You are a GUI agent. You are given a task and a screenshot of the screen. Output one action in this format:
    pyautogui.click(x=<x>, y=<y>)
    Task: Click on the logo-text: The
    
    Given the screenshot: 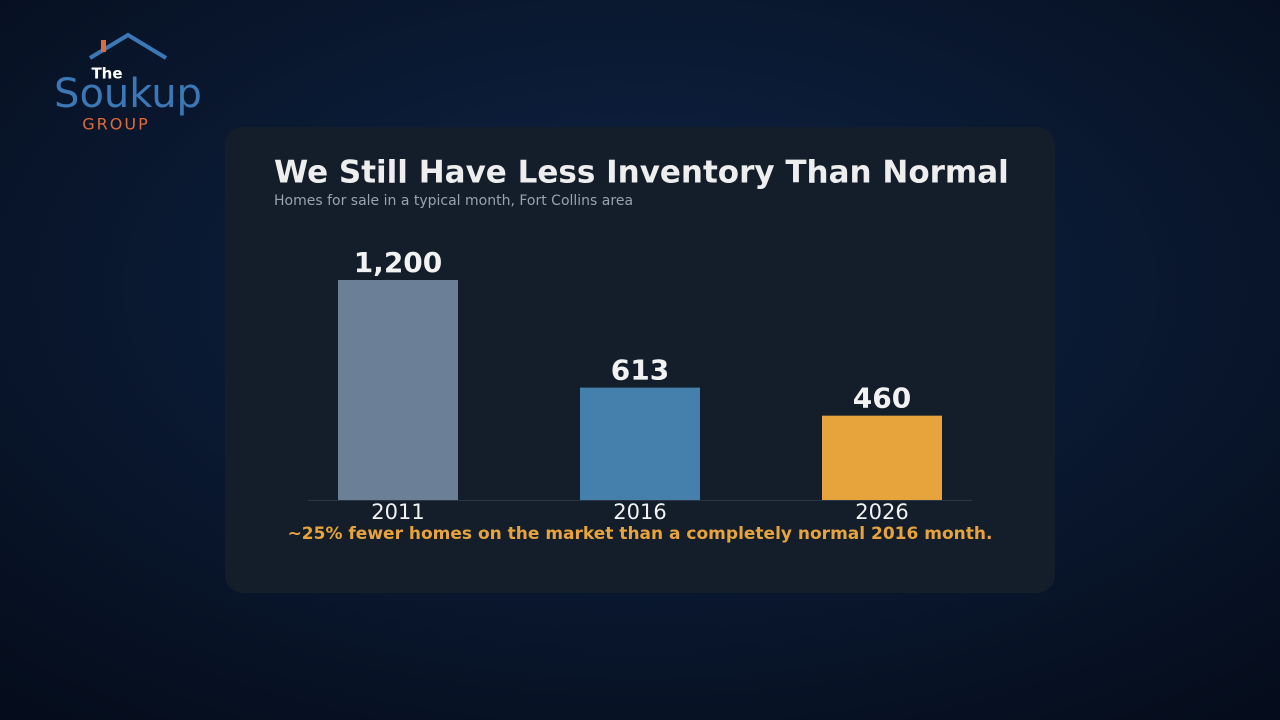 What is the action you would take?
    pyautogui.click(x=106, y=74)
    